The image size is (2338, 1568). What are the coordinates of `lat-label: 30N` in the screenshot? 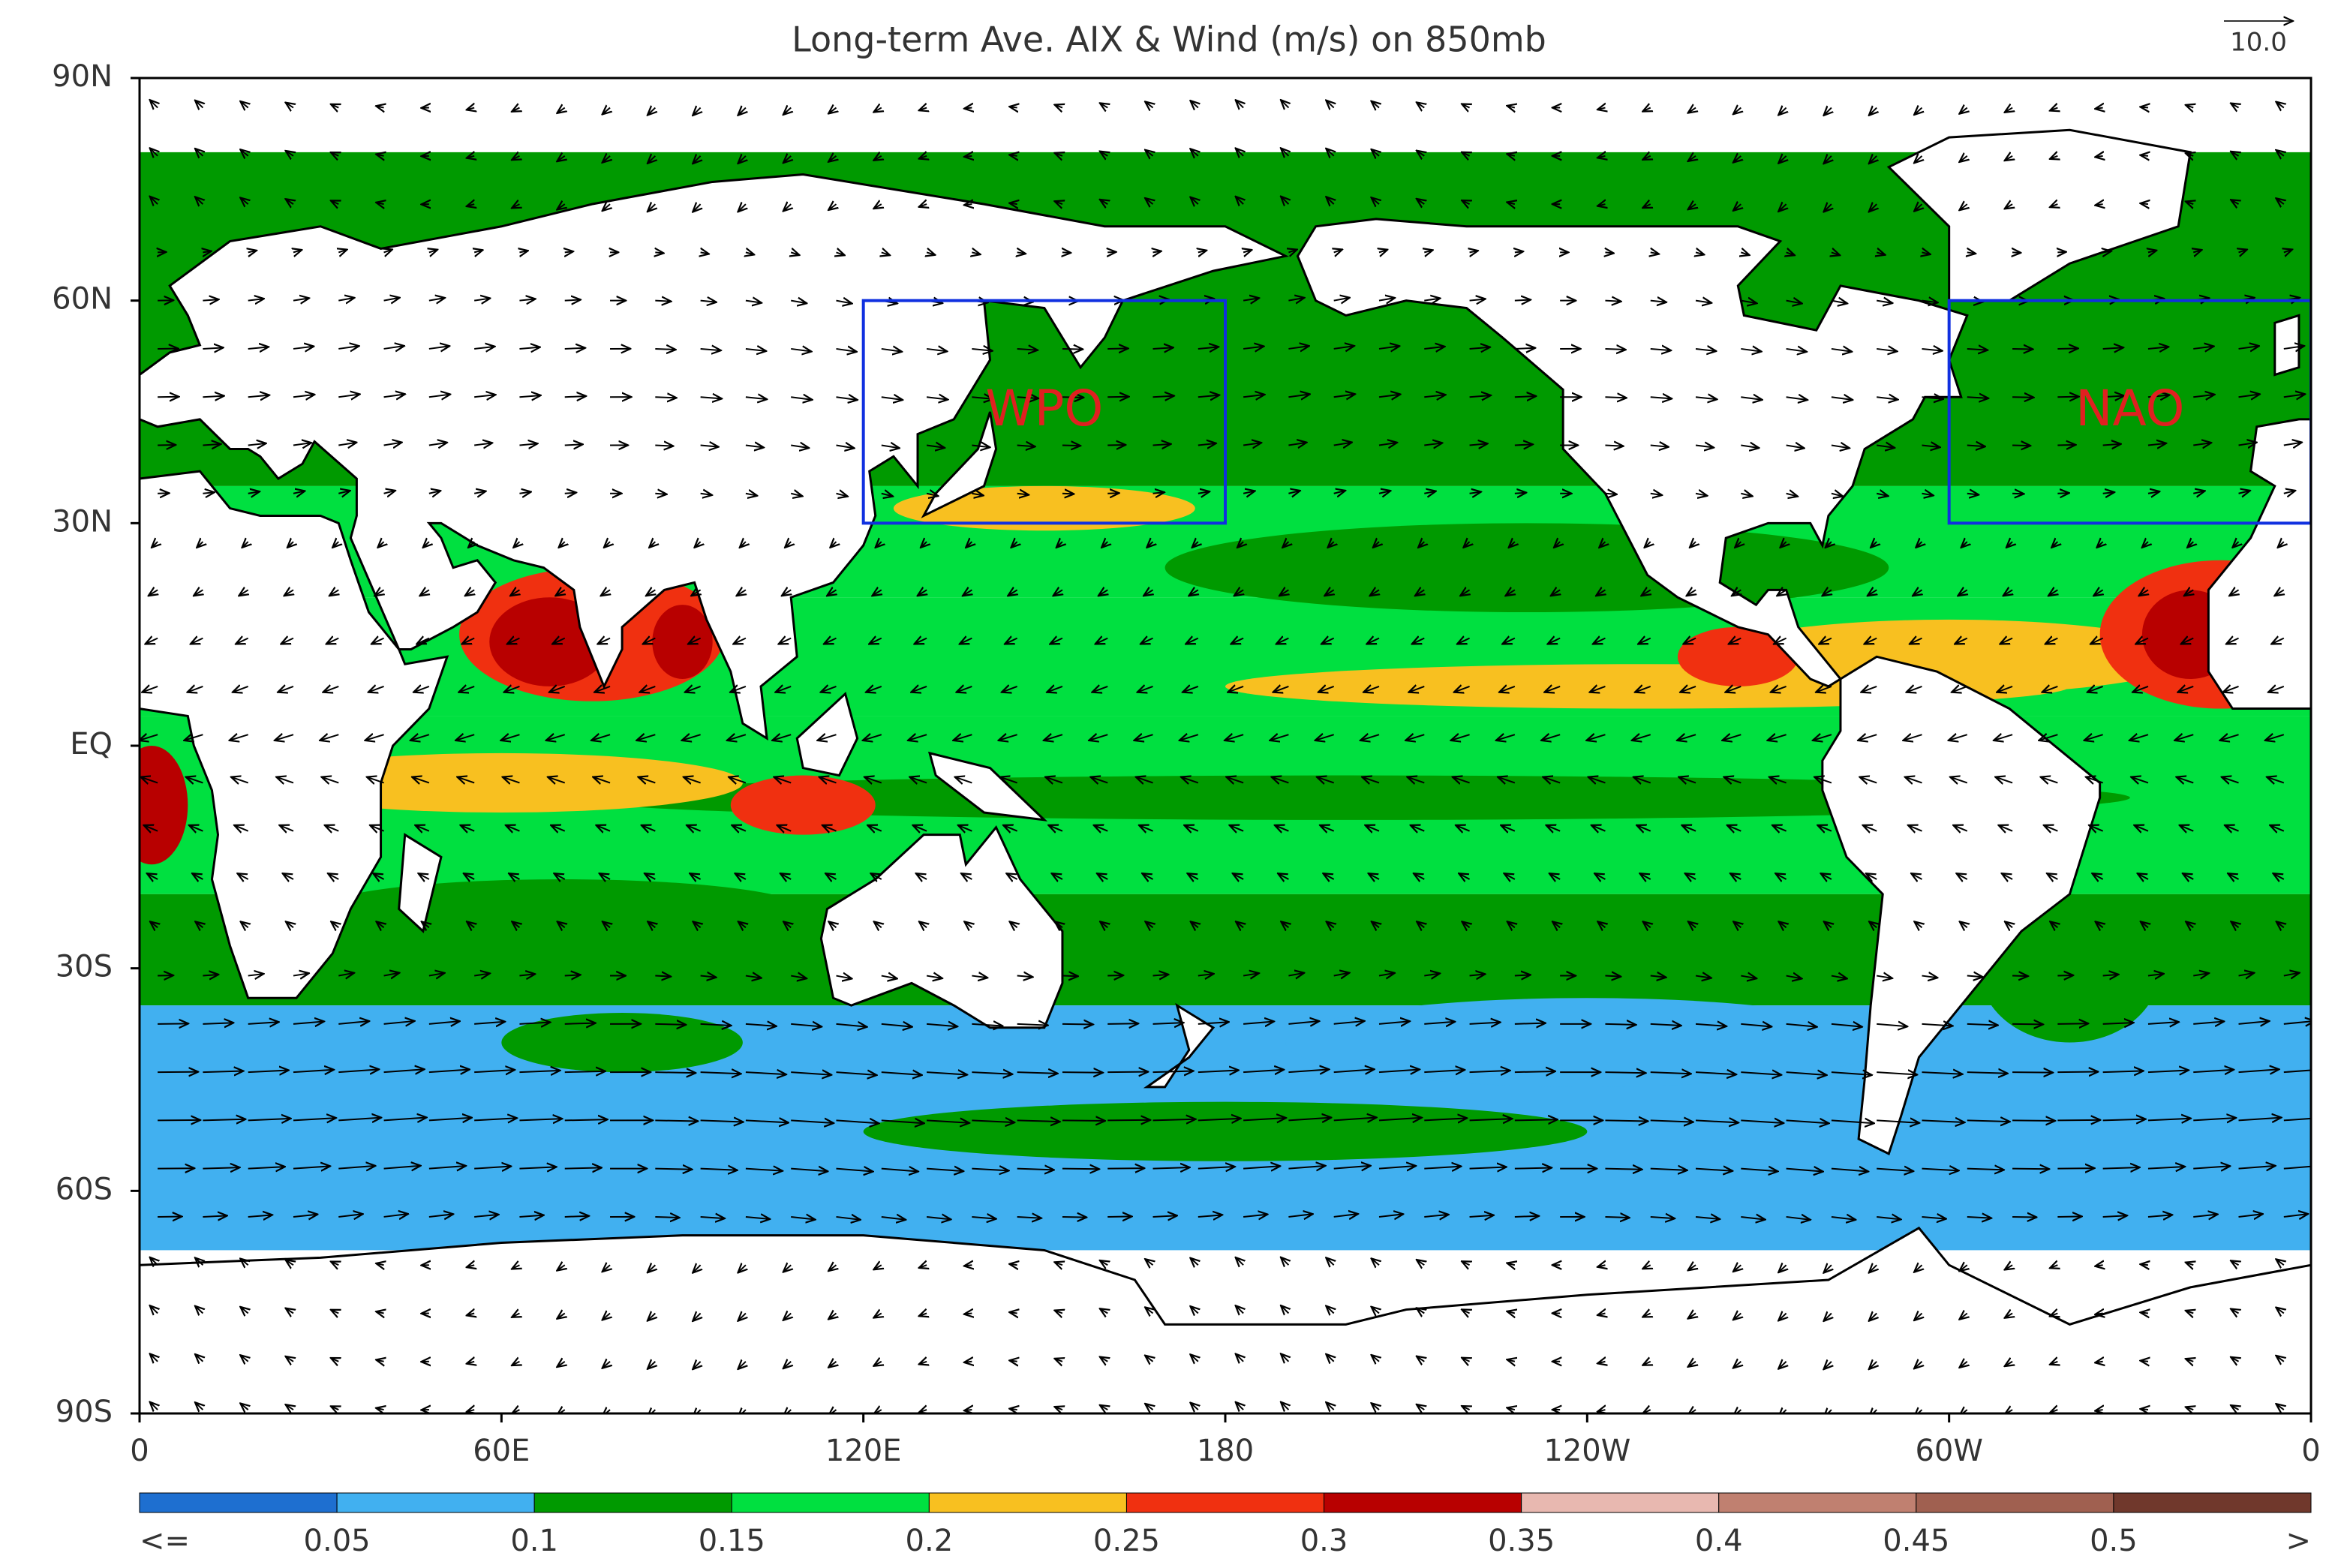 It's located at (82, 521).